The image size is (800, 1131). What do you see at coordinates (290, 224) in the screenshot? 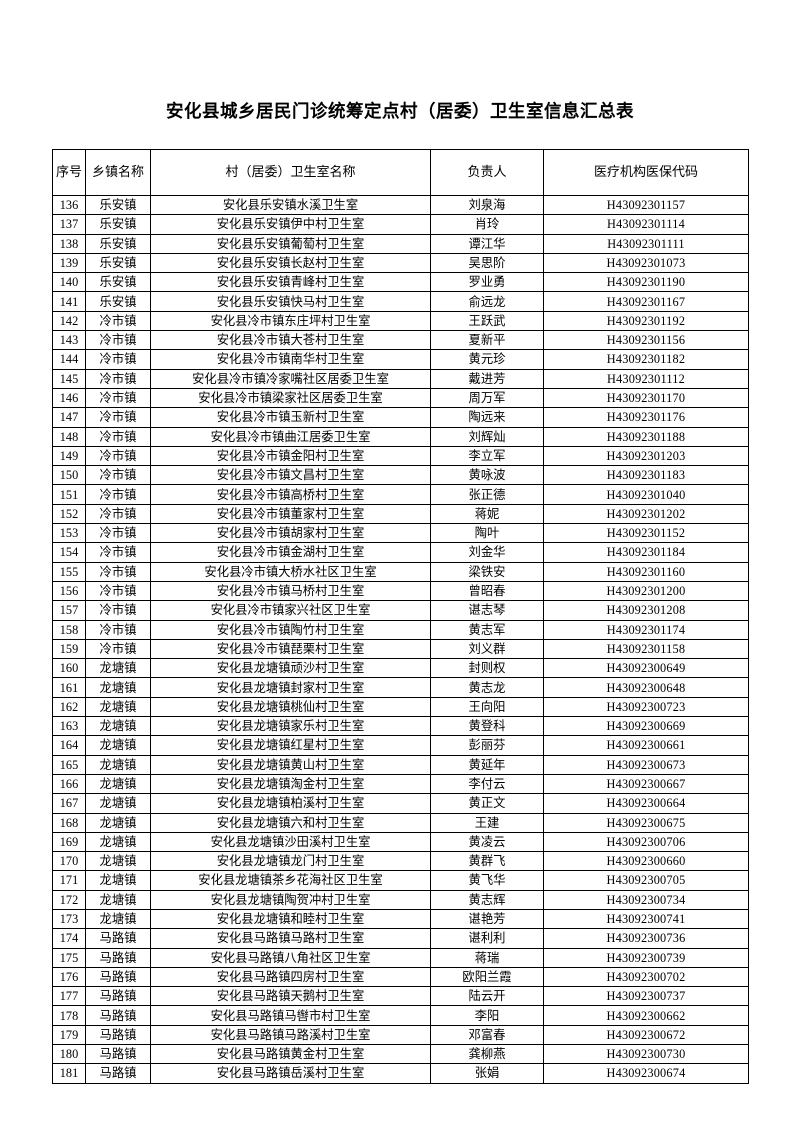
I see `cell-clinic: 安化县乐安镇伊中村卫生室` at bounding box center [290, 224].